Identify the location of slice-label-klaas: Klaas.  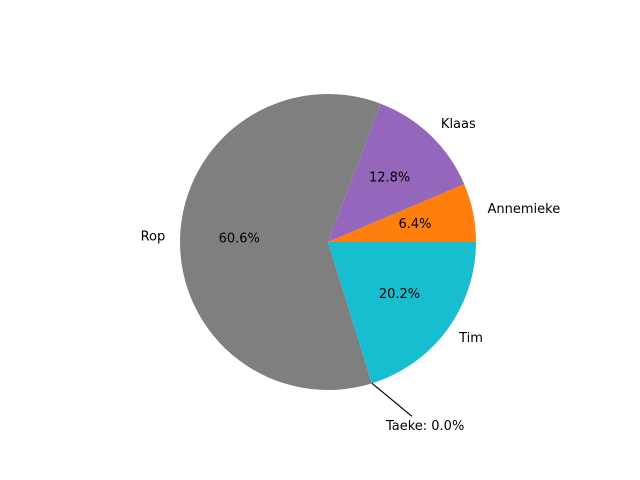
(458, 124).